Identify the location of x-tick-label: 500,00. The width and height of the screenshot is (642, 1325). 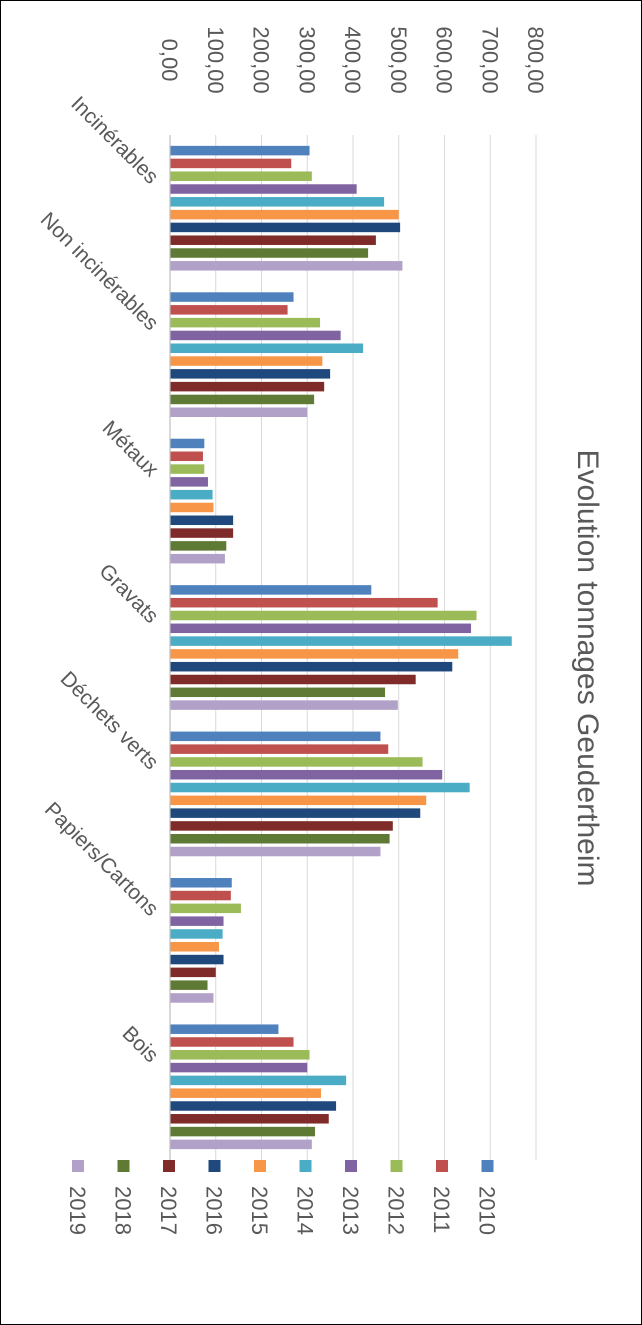
(398, 59).